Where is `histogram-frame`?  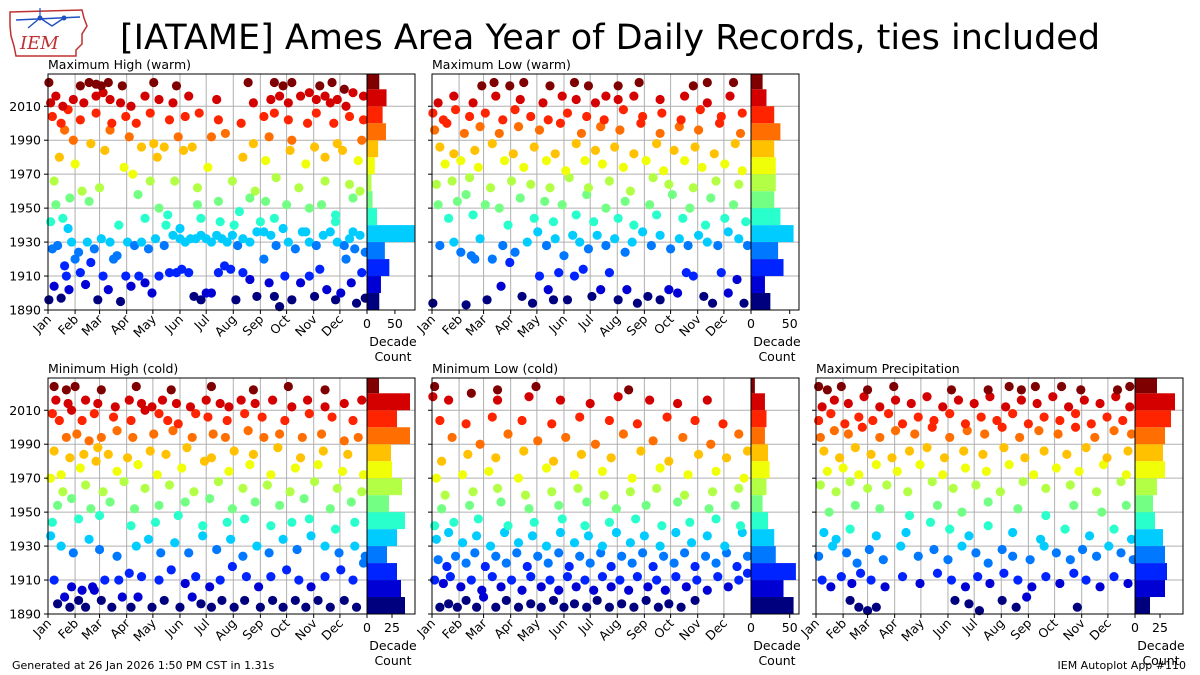 histogram-frame is located at coordinates (391, 496).